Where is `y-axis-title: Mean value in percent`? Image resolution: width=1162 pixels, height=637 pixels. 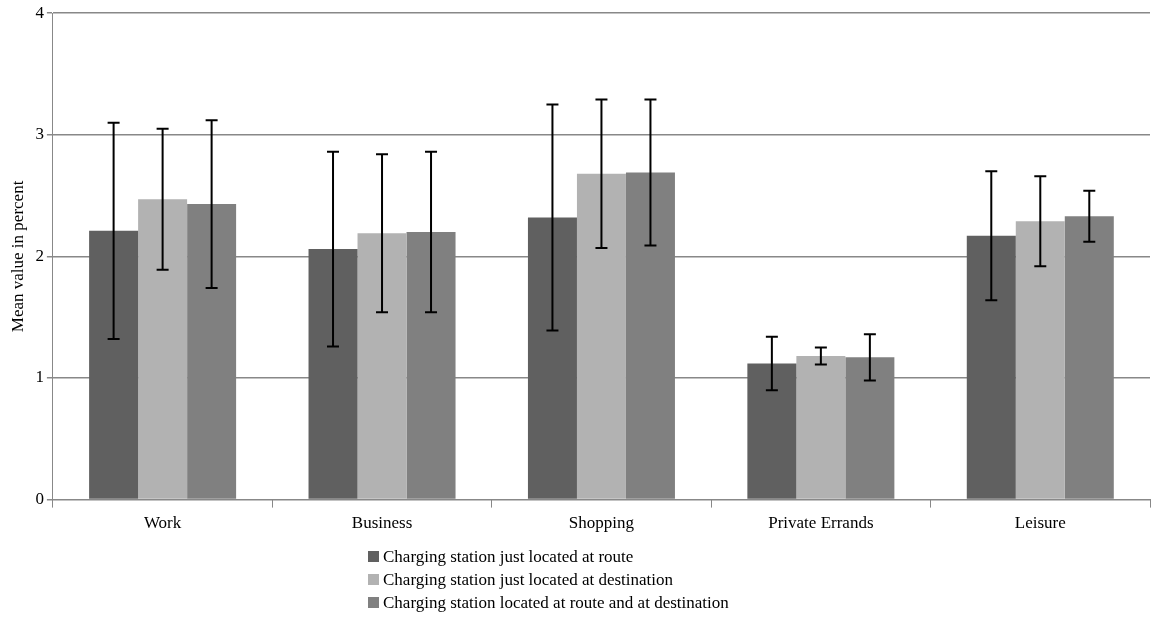 y-axis-title: Mean value in percent is located at coordinates (17, 256).